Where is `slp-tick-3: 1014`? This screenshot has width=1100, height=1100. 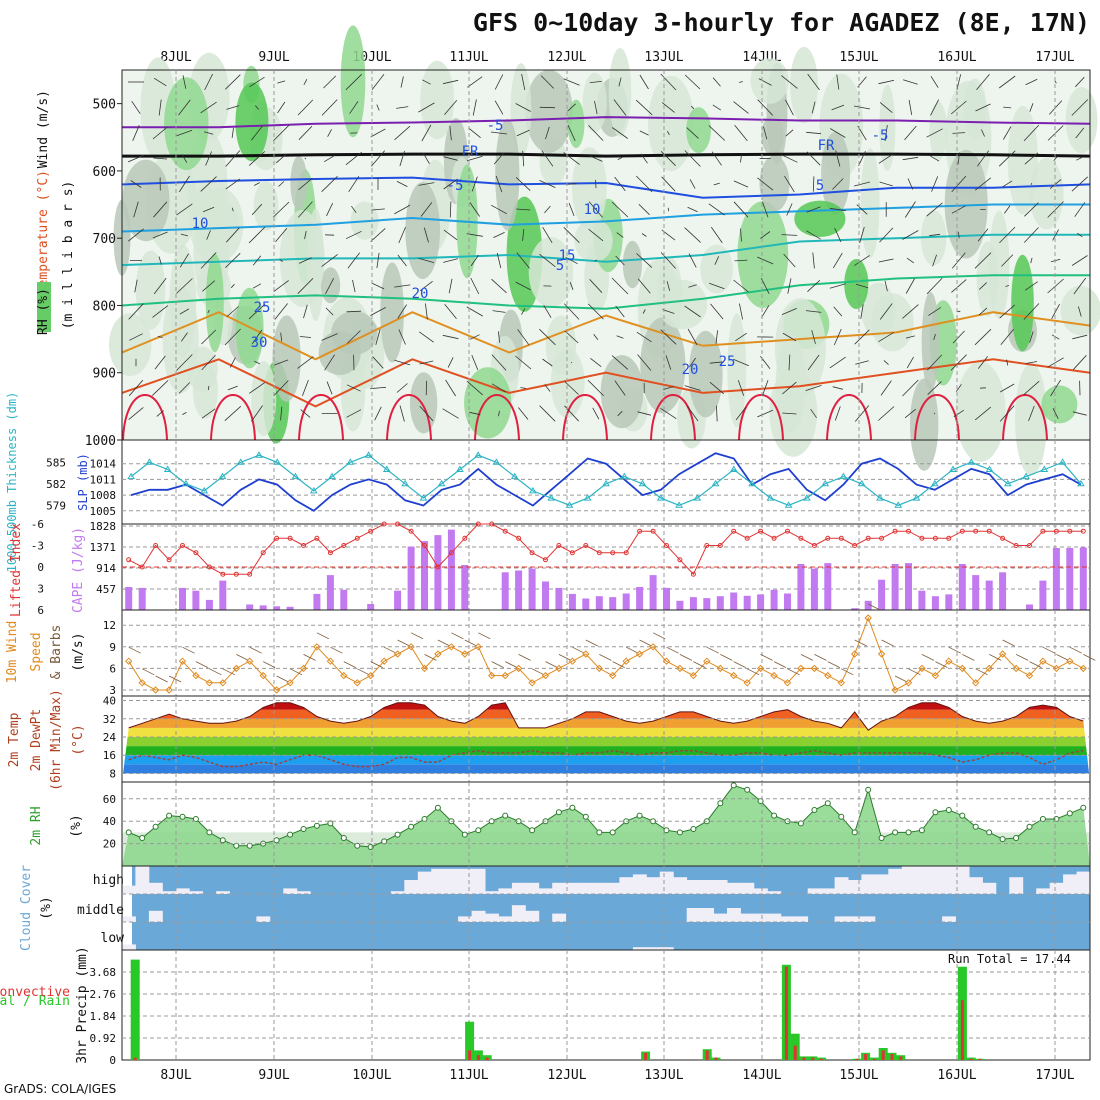 slp-tick-3: 1014 is located at coordinates (103, 464).